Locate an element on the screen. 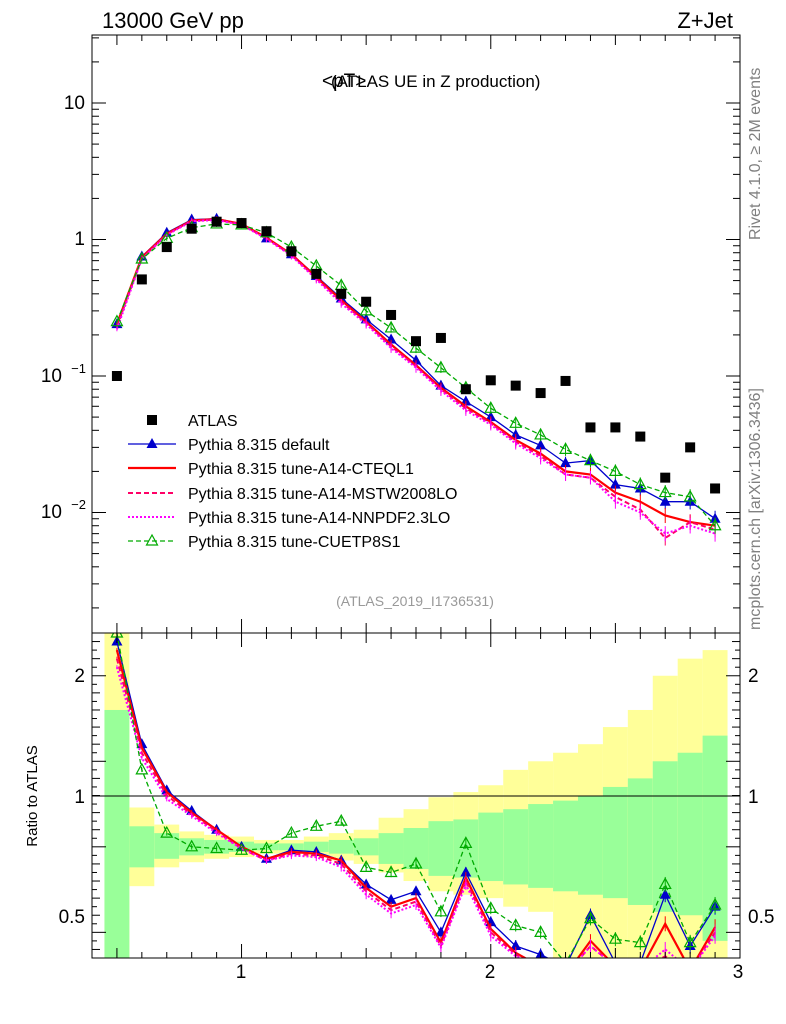  ratio-y-tick-label-0p5-left: 0.5 is located at coordinates (72, 917).